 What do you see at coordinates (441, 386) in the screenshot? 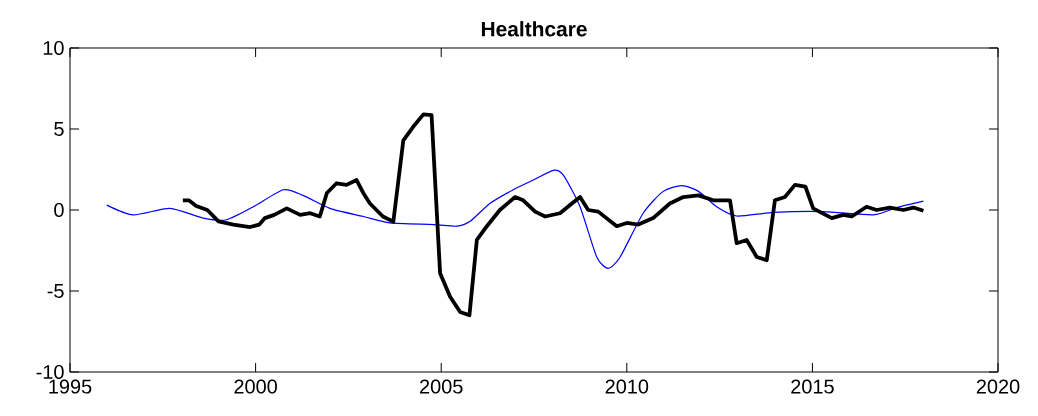
I see `x-tick-label: 2005` at bounding box center [441, 386].